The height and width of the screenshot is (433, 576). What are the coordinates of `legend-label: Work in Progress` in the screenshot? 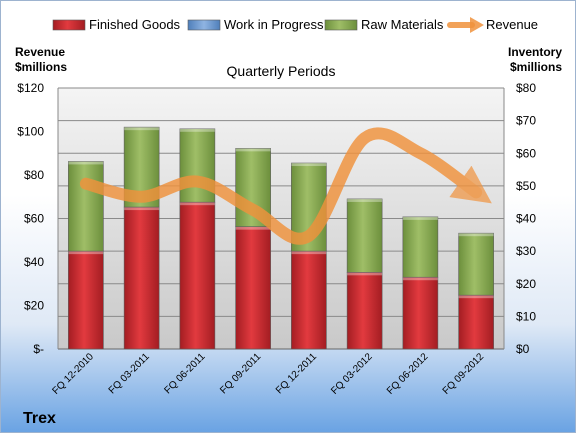 It's located at (274, 24).